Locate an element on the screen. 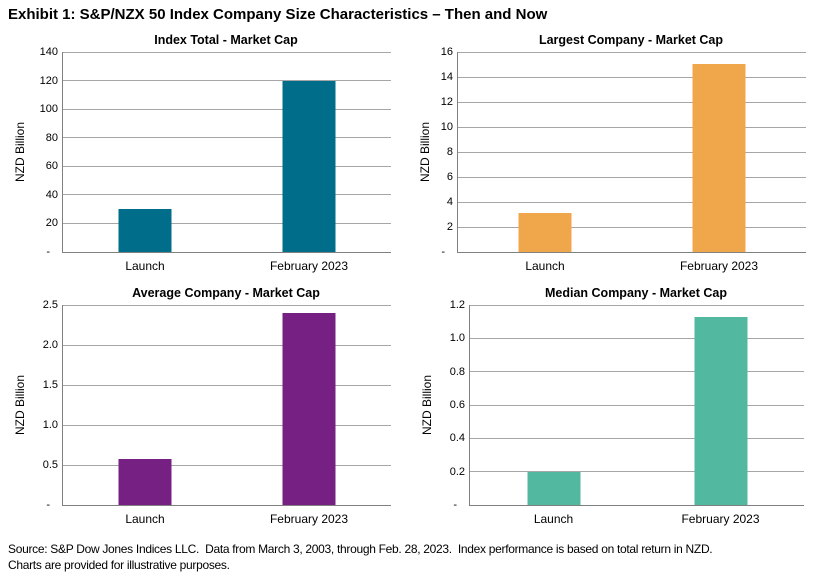 The width and height of the screenshot is (838, 583). y-tick-label: 0.5 is located at coordinates (50, 465).